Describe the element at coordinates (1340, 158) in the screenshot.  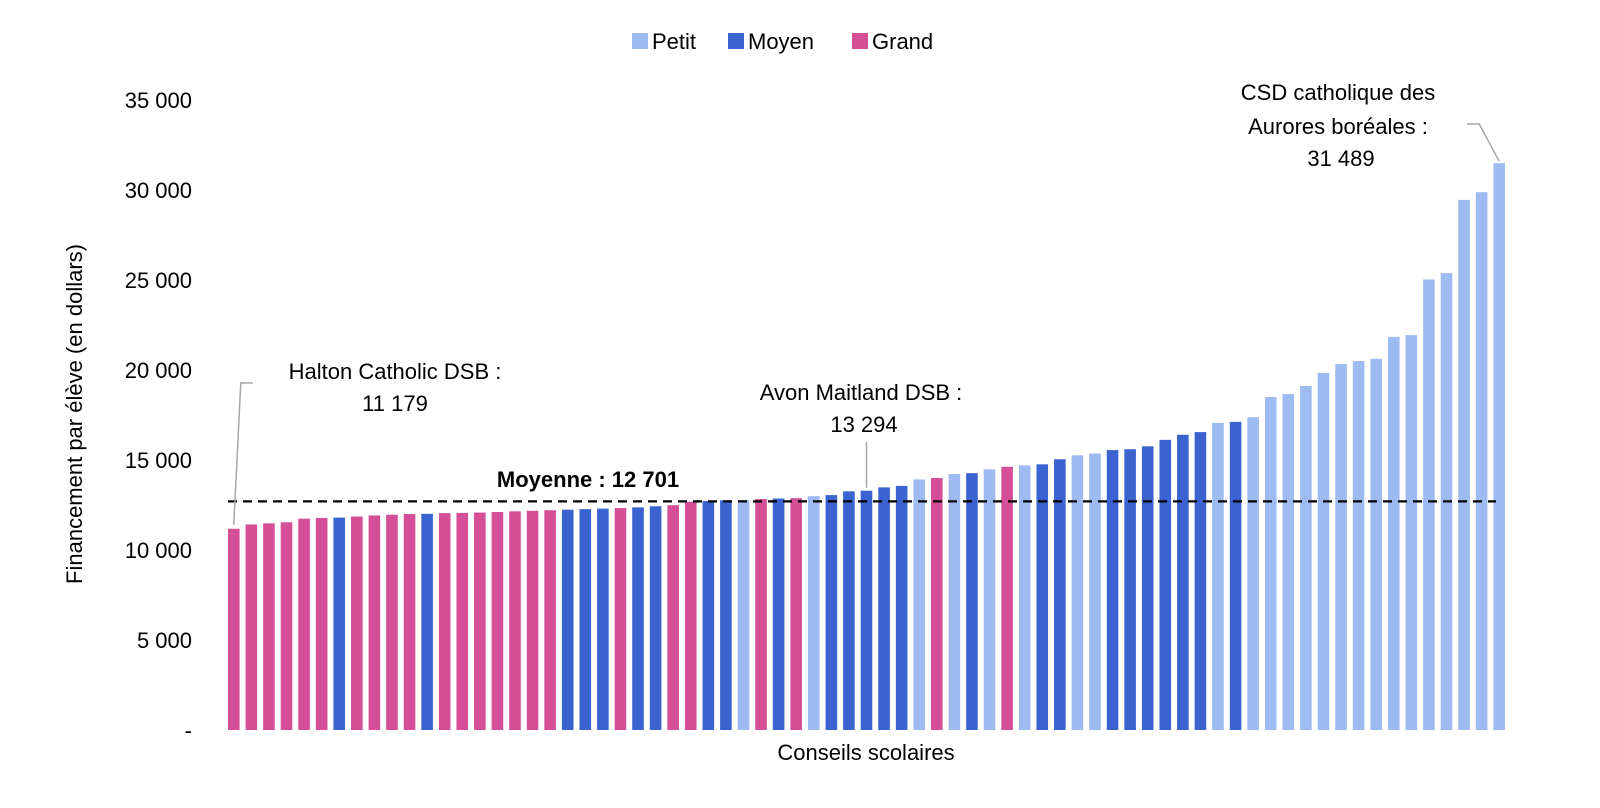
I see `annotation-value: 31 489` at that location.